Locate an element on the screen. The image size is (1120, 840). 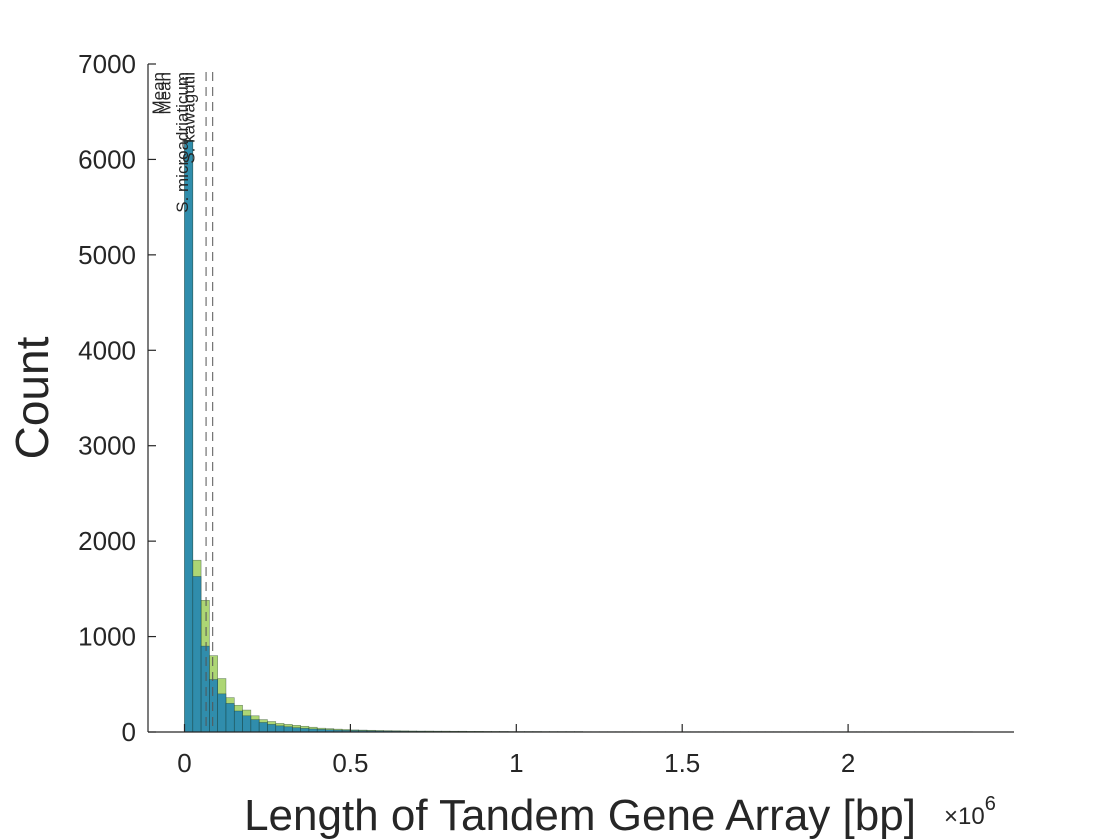
x-tick-label: 0.5 is located at coordinates (350, 763).